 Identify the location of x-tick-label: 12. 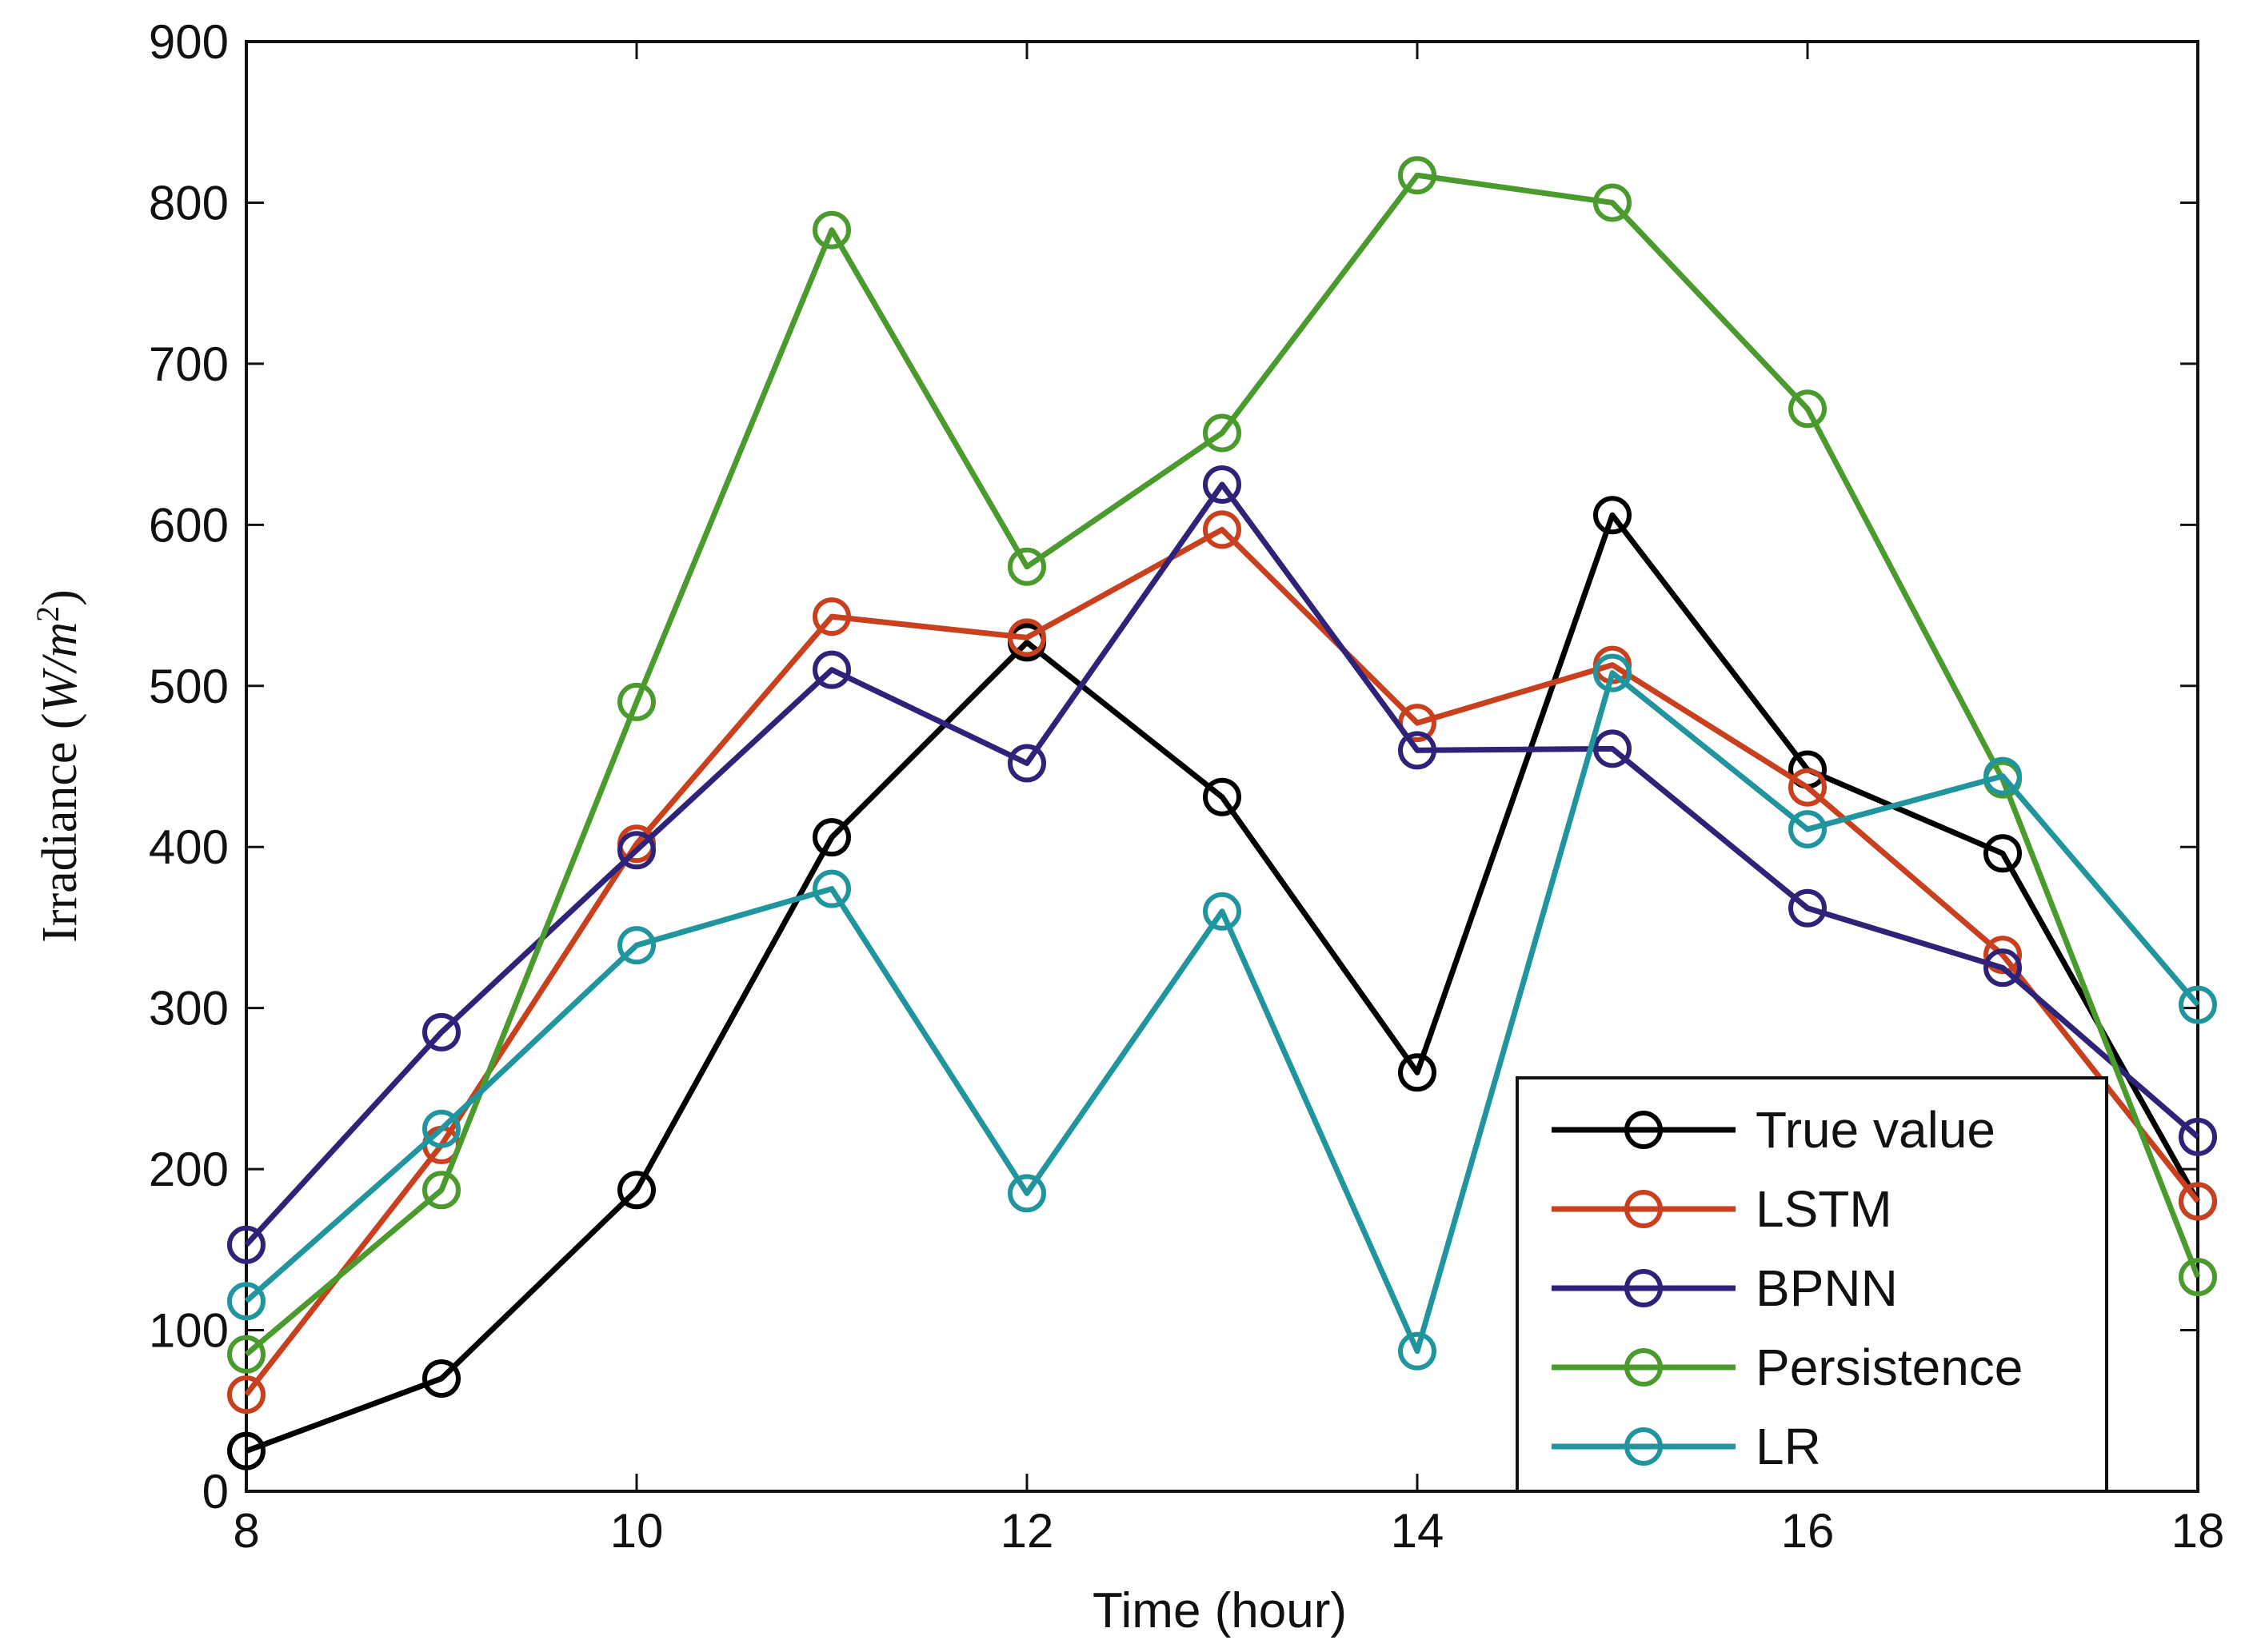
(1027, 1531).